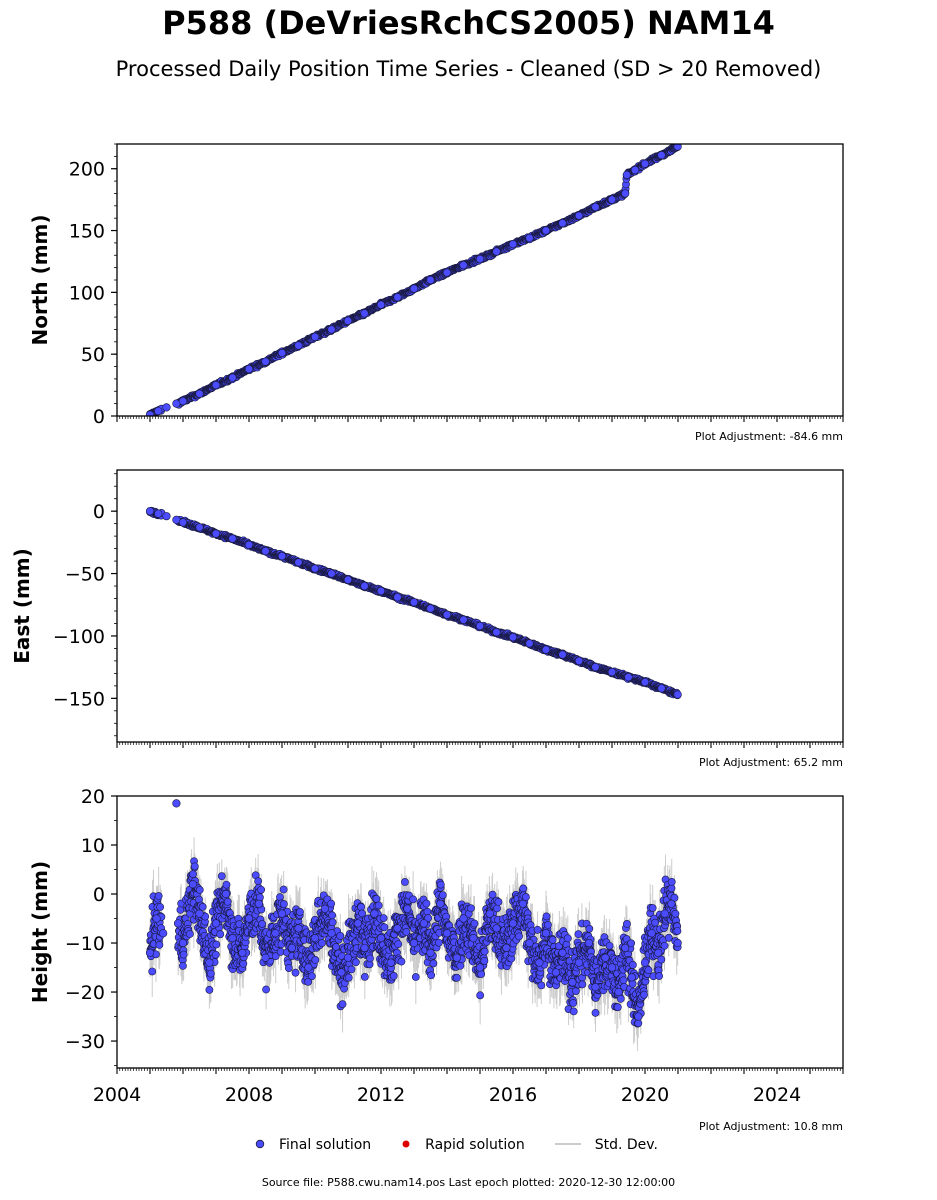  Describe the element at coordinates (40, 279) in the screenshot. I see `y-axis-label: North (mm)` at that location.